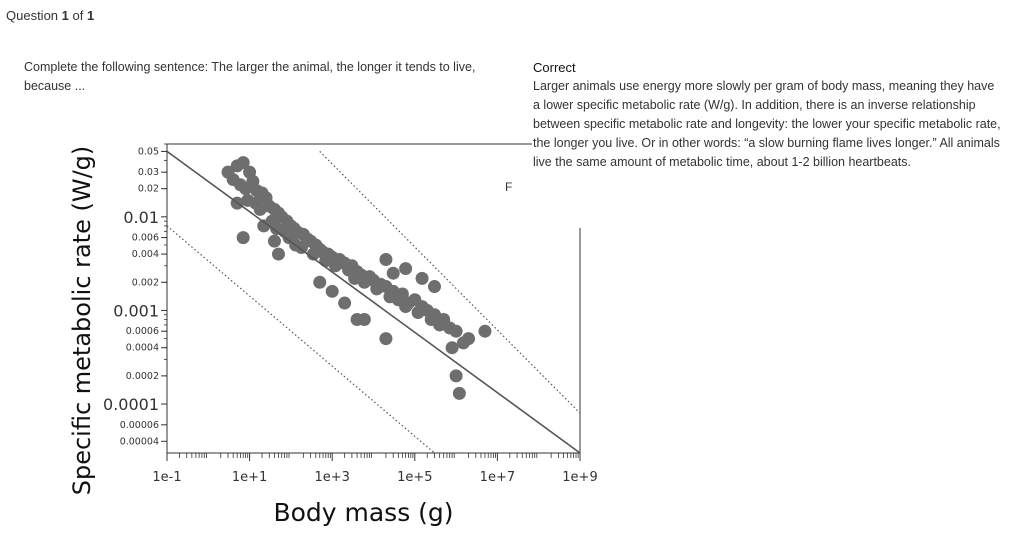  I want to click on x-tick-label-2: 1e+3, so click(331, 477).